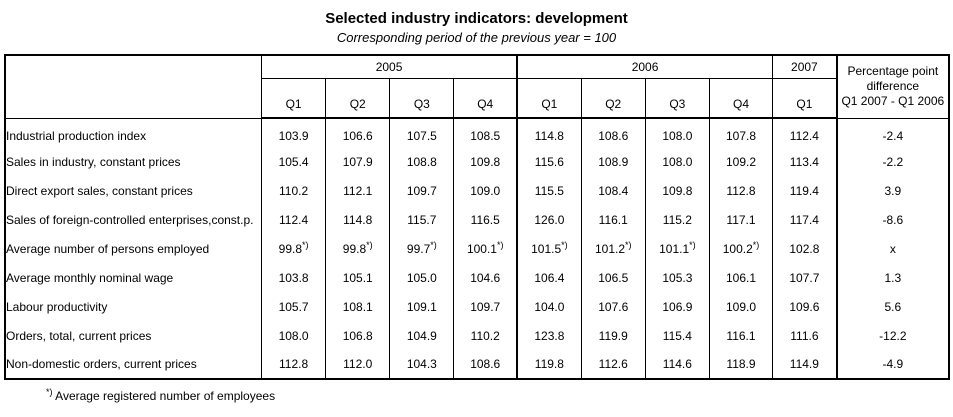 The image size is (953, 417). I want to click on value-cell: 103.8, so click(293, 277).